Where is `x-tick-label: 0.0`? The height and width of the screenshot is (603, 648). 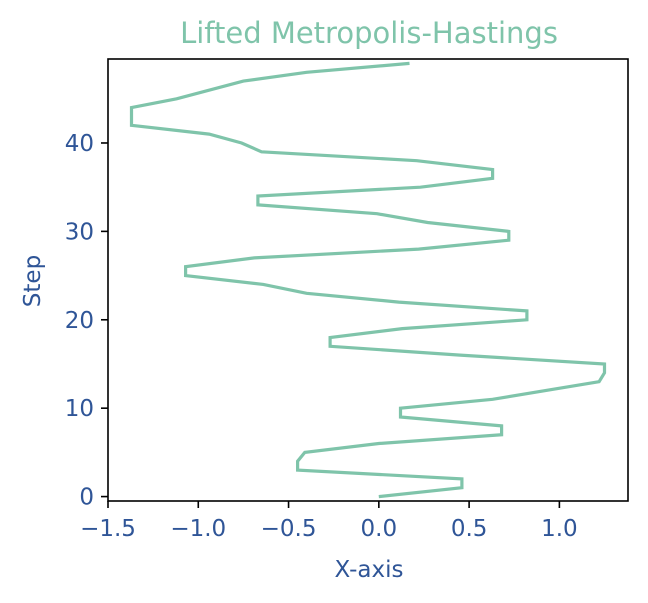
x-tick-label: 0.0 is located at coordinates (379, 529).